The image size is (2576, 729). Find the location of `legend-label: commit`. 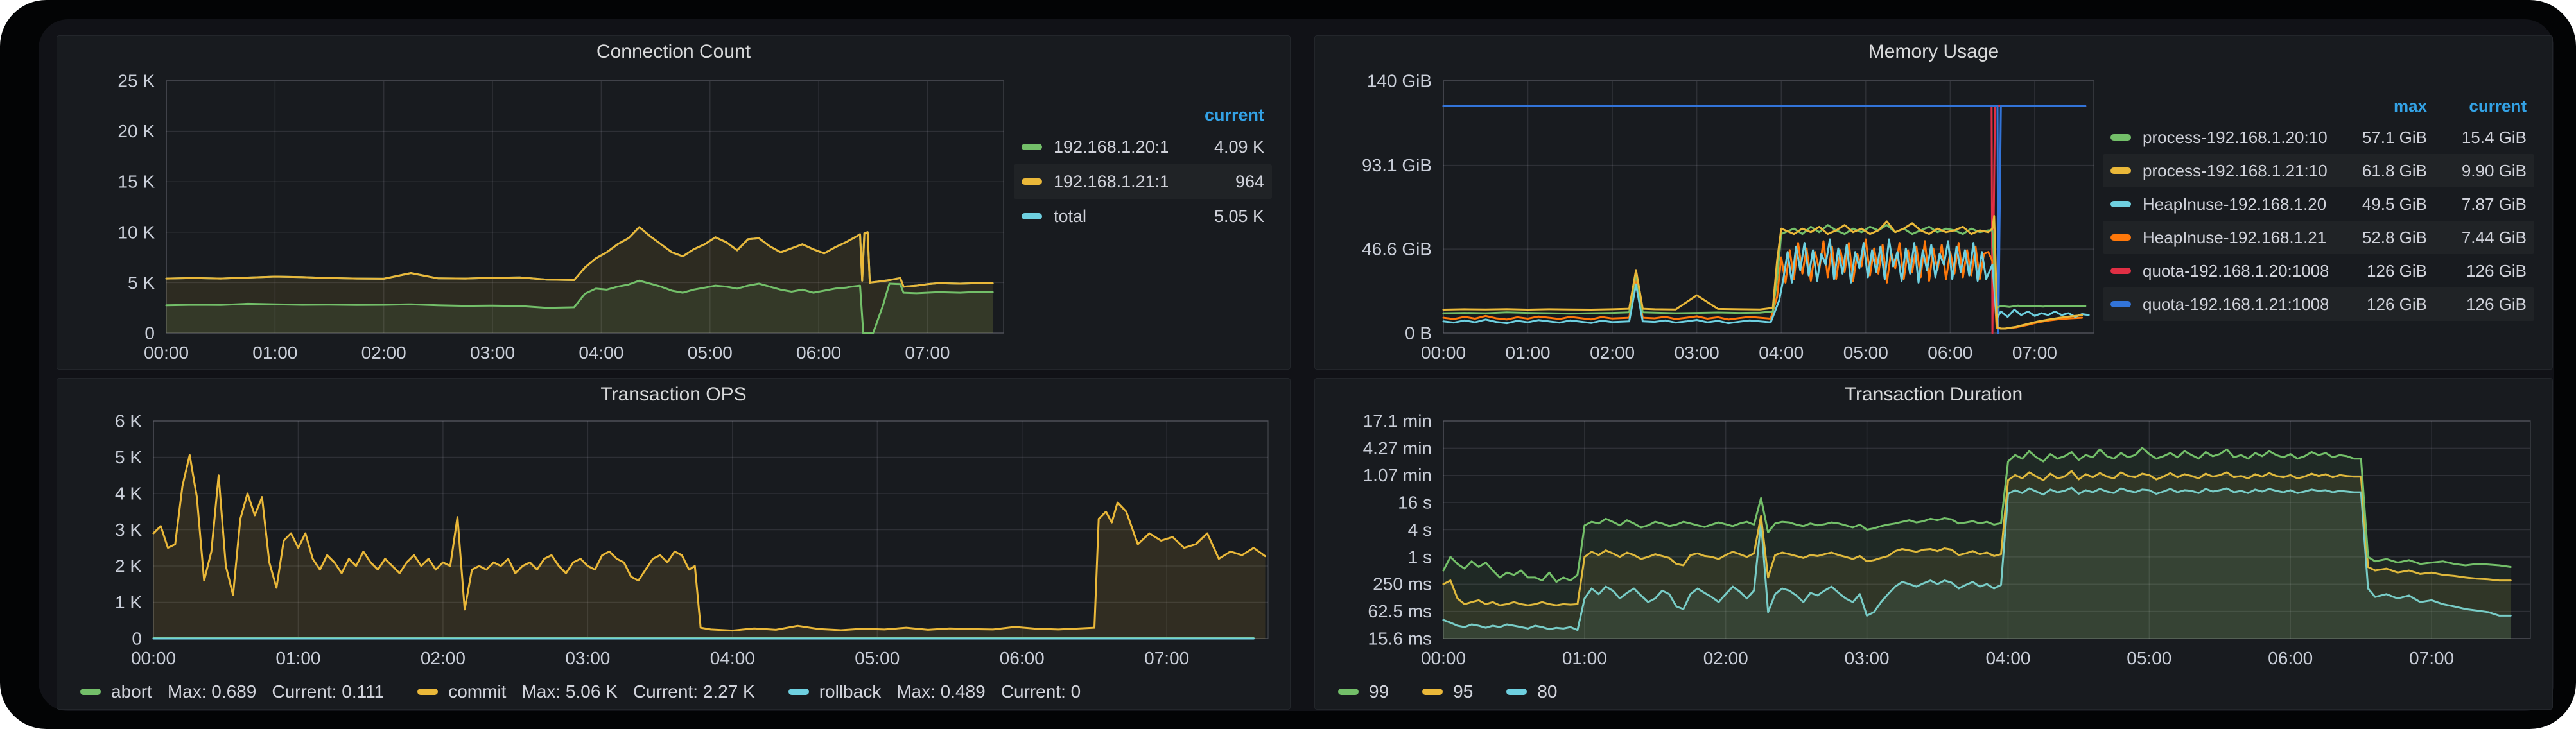

legend-label: commit is located at coordinates (477, 691).